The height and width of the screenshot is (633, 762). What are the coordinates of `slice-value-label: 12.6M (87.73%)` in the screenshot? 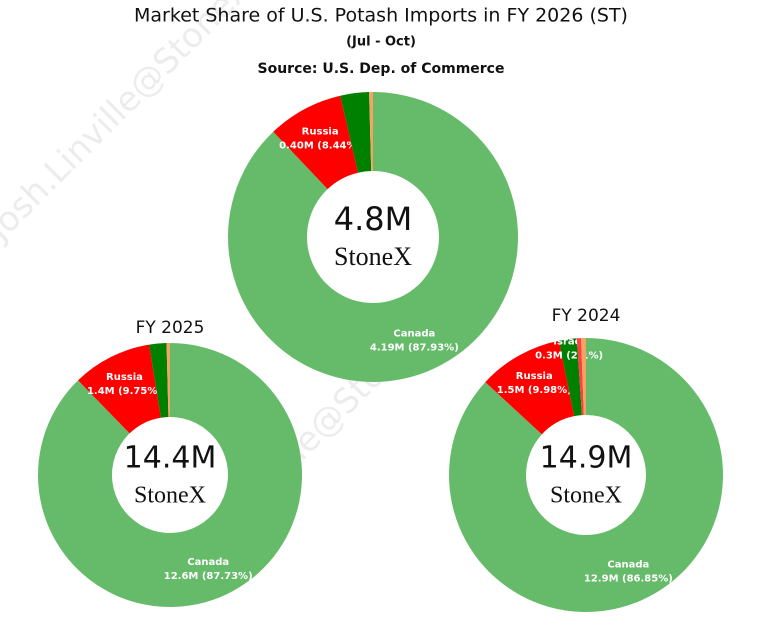 It's located at (208, 576).